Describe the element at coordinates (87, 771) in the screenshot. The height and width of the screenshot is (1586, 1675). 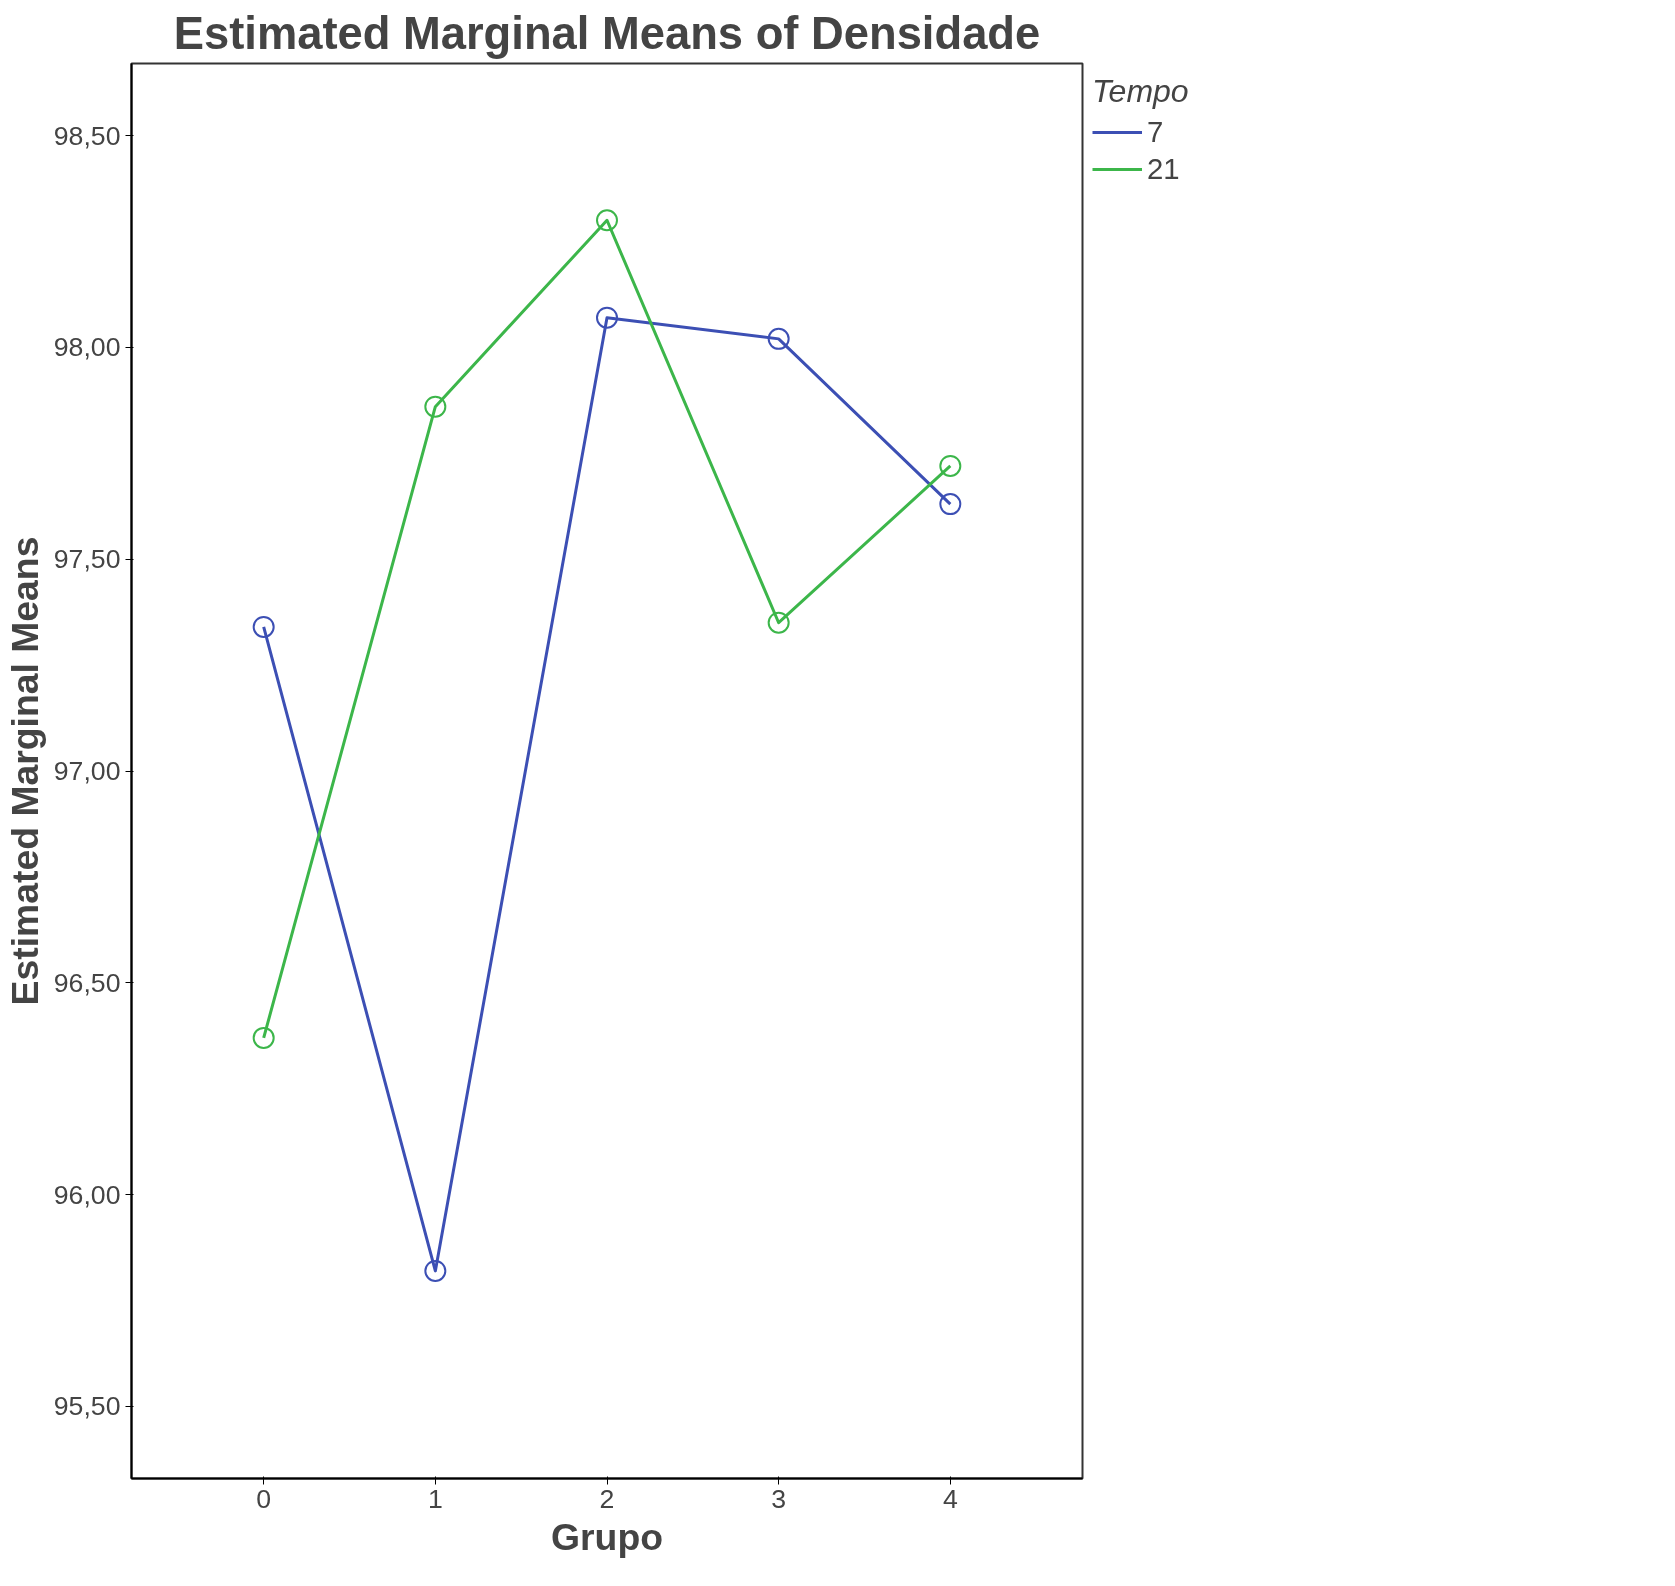
I see `y-tick-label: 97,00` at that location.